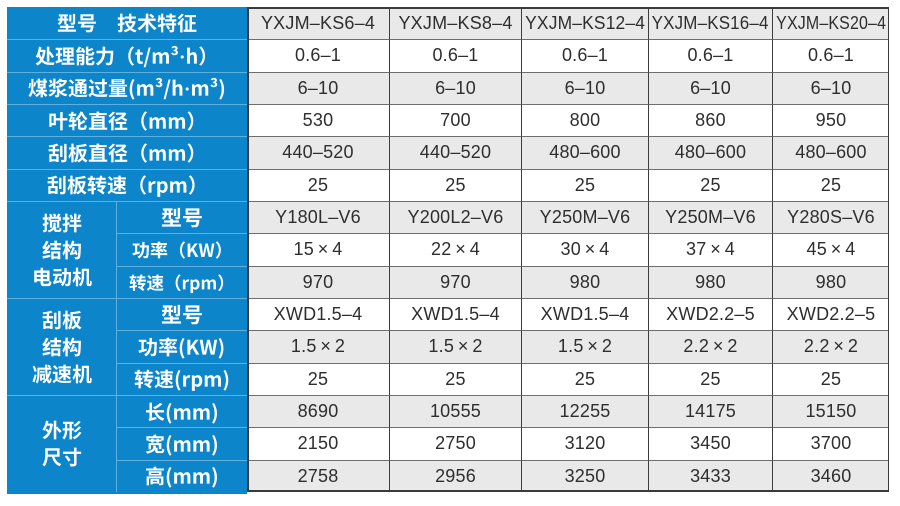  I want to click on spec-value-cell: 950, so click(830, 120).